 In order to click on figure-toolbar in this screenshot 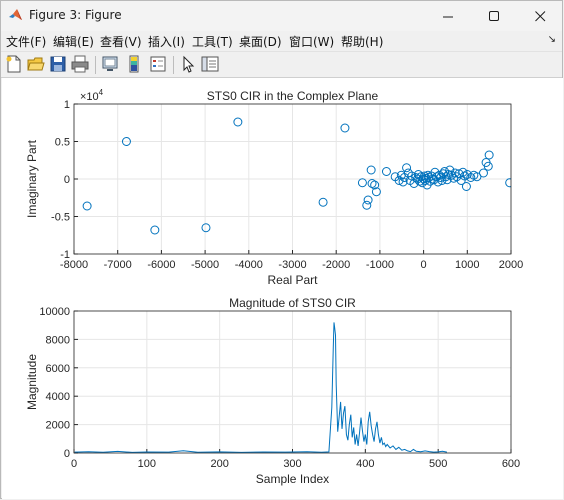, I will do `click(281, 64)`.